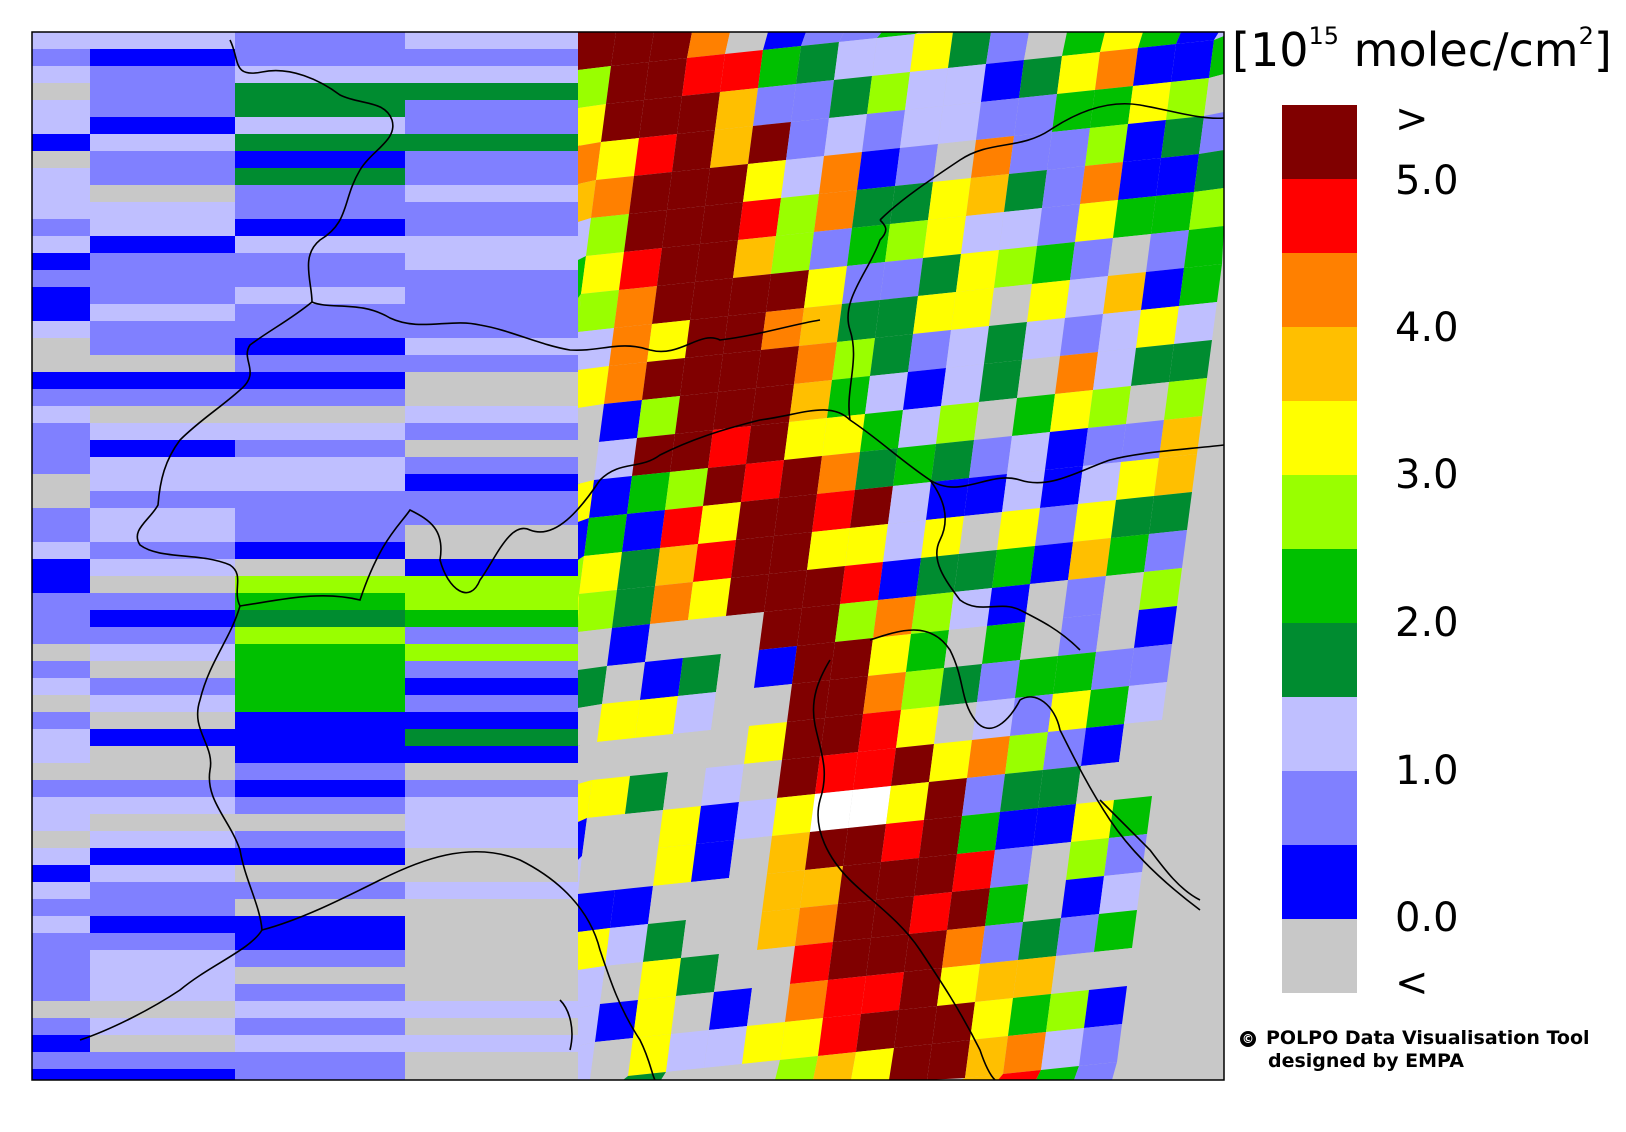 The height and width of the screenshot is (1132, 1626). I want to click on legend-label-5: 5.0, so click(1427, 181).